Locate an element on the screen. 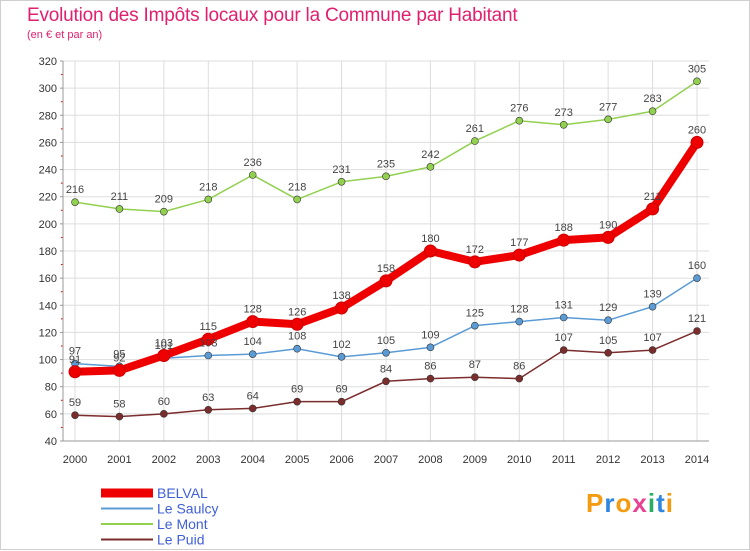 Image resolution: width=750 pixels, height=551 pixels. data-label: 216 is located at coordinates (75, 190).